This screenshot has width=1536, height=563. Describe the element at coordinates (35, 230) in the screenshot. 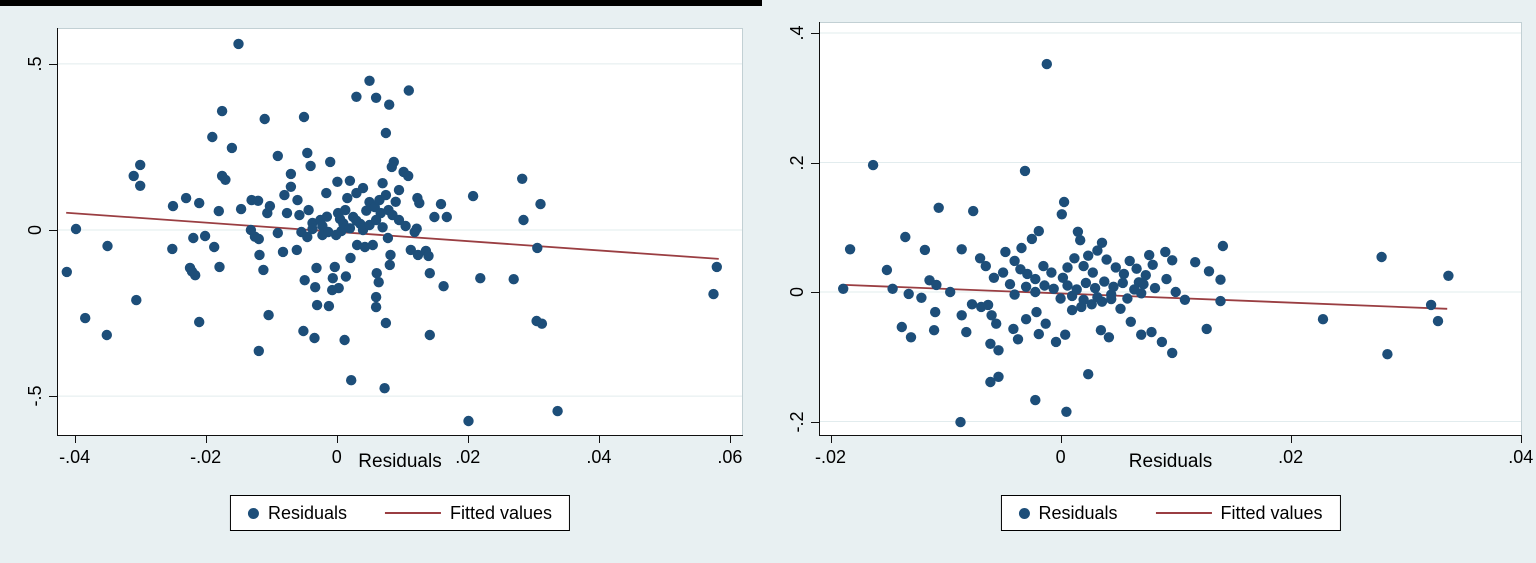

I see `y-tick-label: 0` at that location.